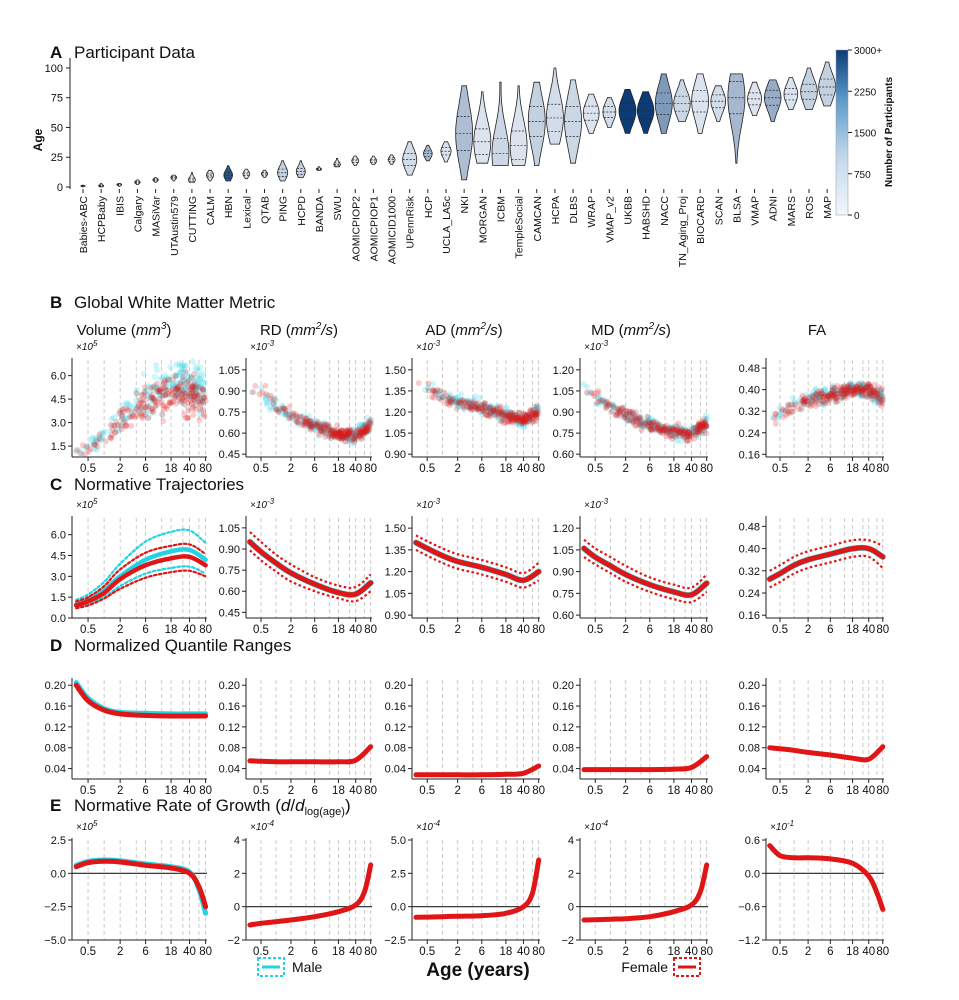 This screenshot has height=1000, width=959. Describe the element at coordinates (814, 576) in the screenshot. I see `panel-c-fa: 0.160.240.320.400.480.5 2 6 18 40 80` at that location.